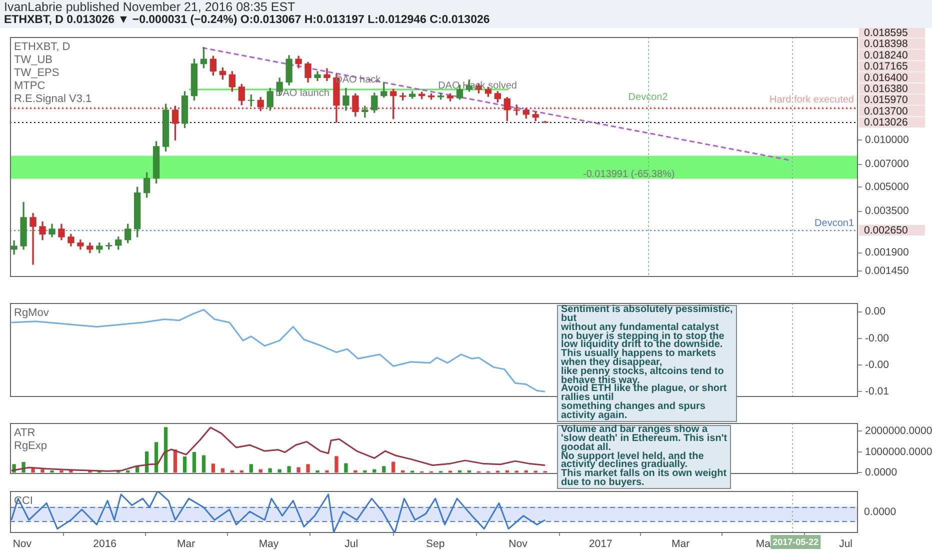 This screenshot has width=932, height=550. Describe the element at coordinates (886, 111) in the screenshot. I see `text: 0.013700` at that location.